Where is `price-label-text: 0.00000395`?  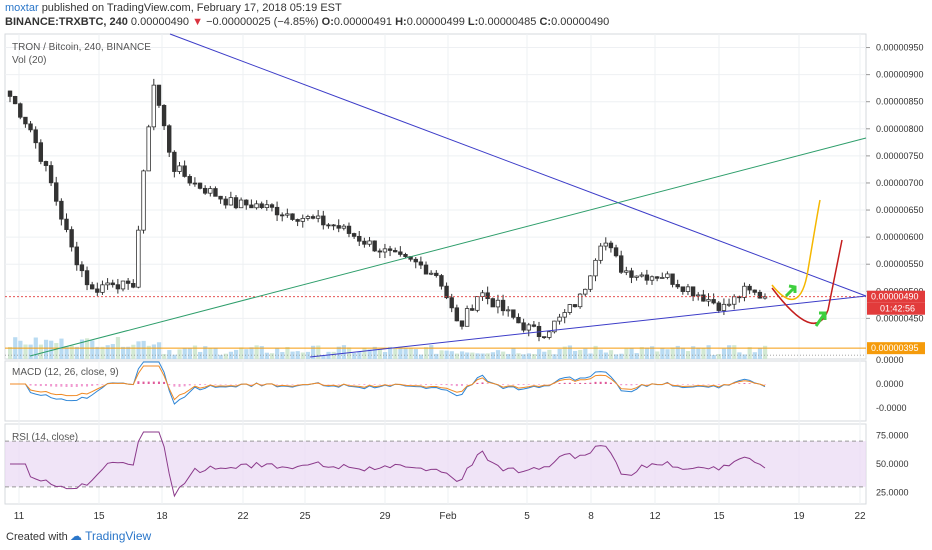 price-label-text: 0.00000395 is located at coordinates (895, 348).